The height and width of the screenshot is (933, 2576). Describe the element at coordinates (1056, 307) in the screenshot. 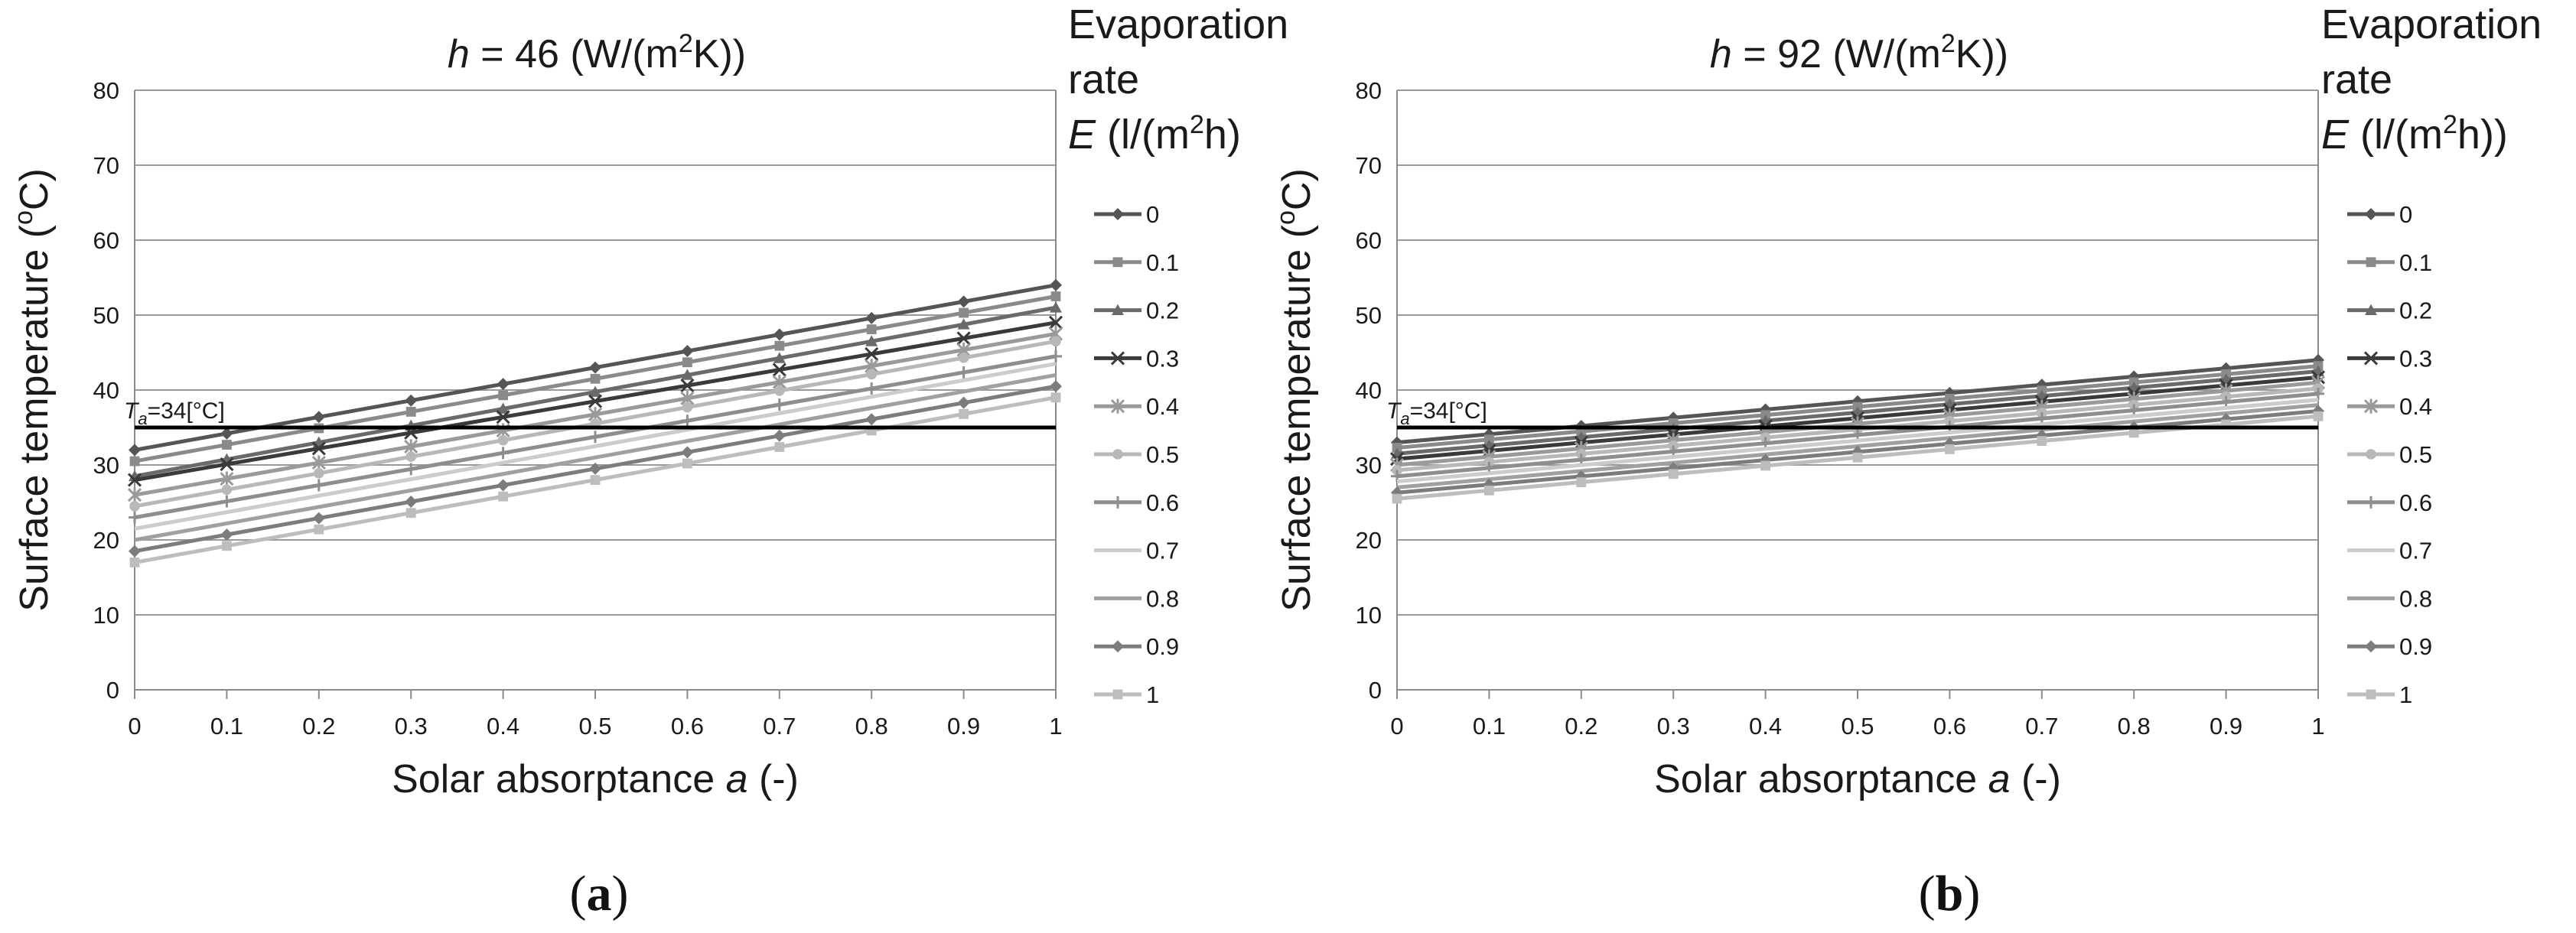

I see `data-point-0.2-10` at that location.